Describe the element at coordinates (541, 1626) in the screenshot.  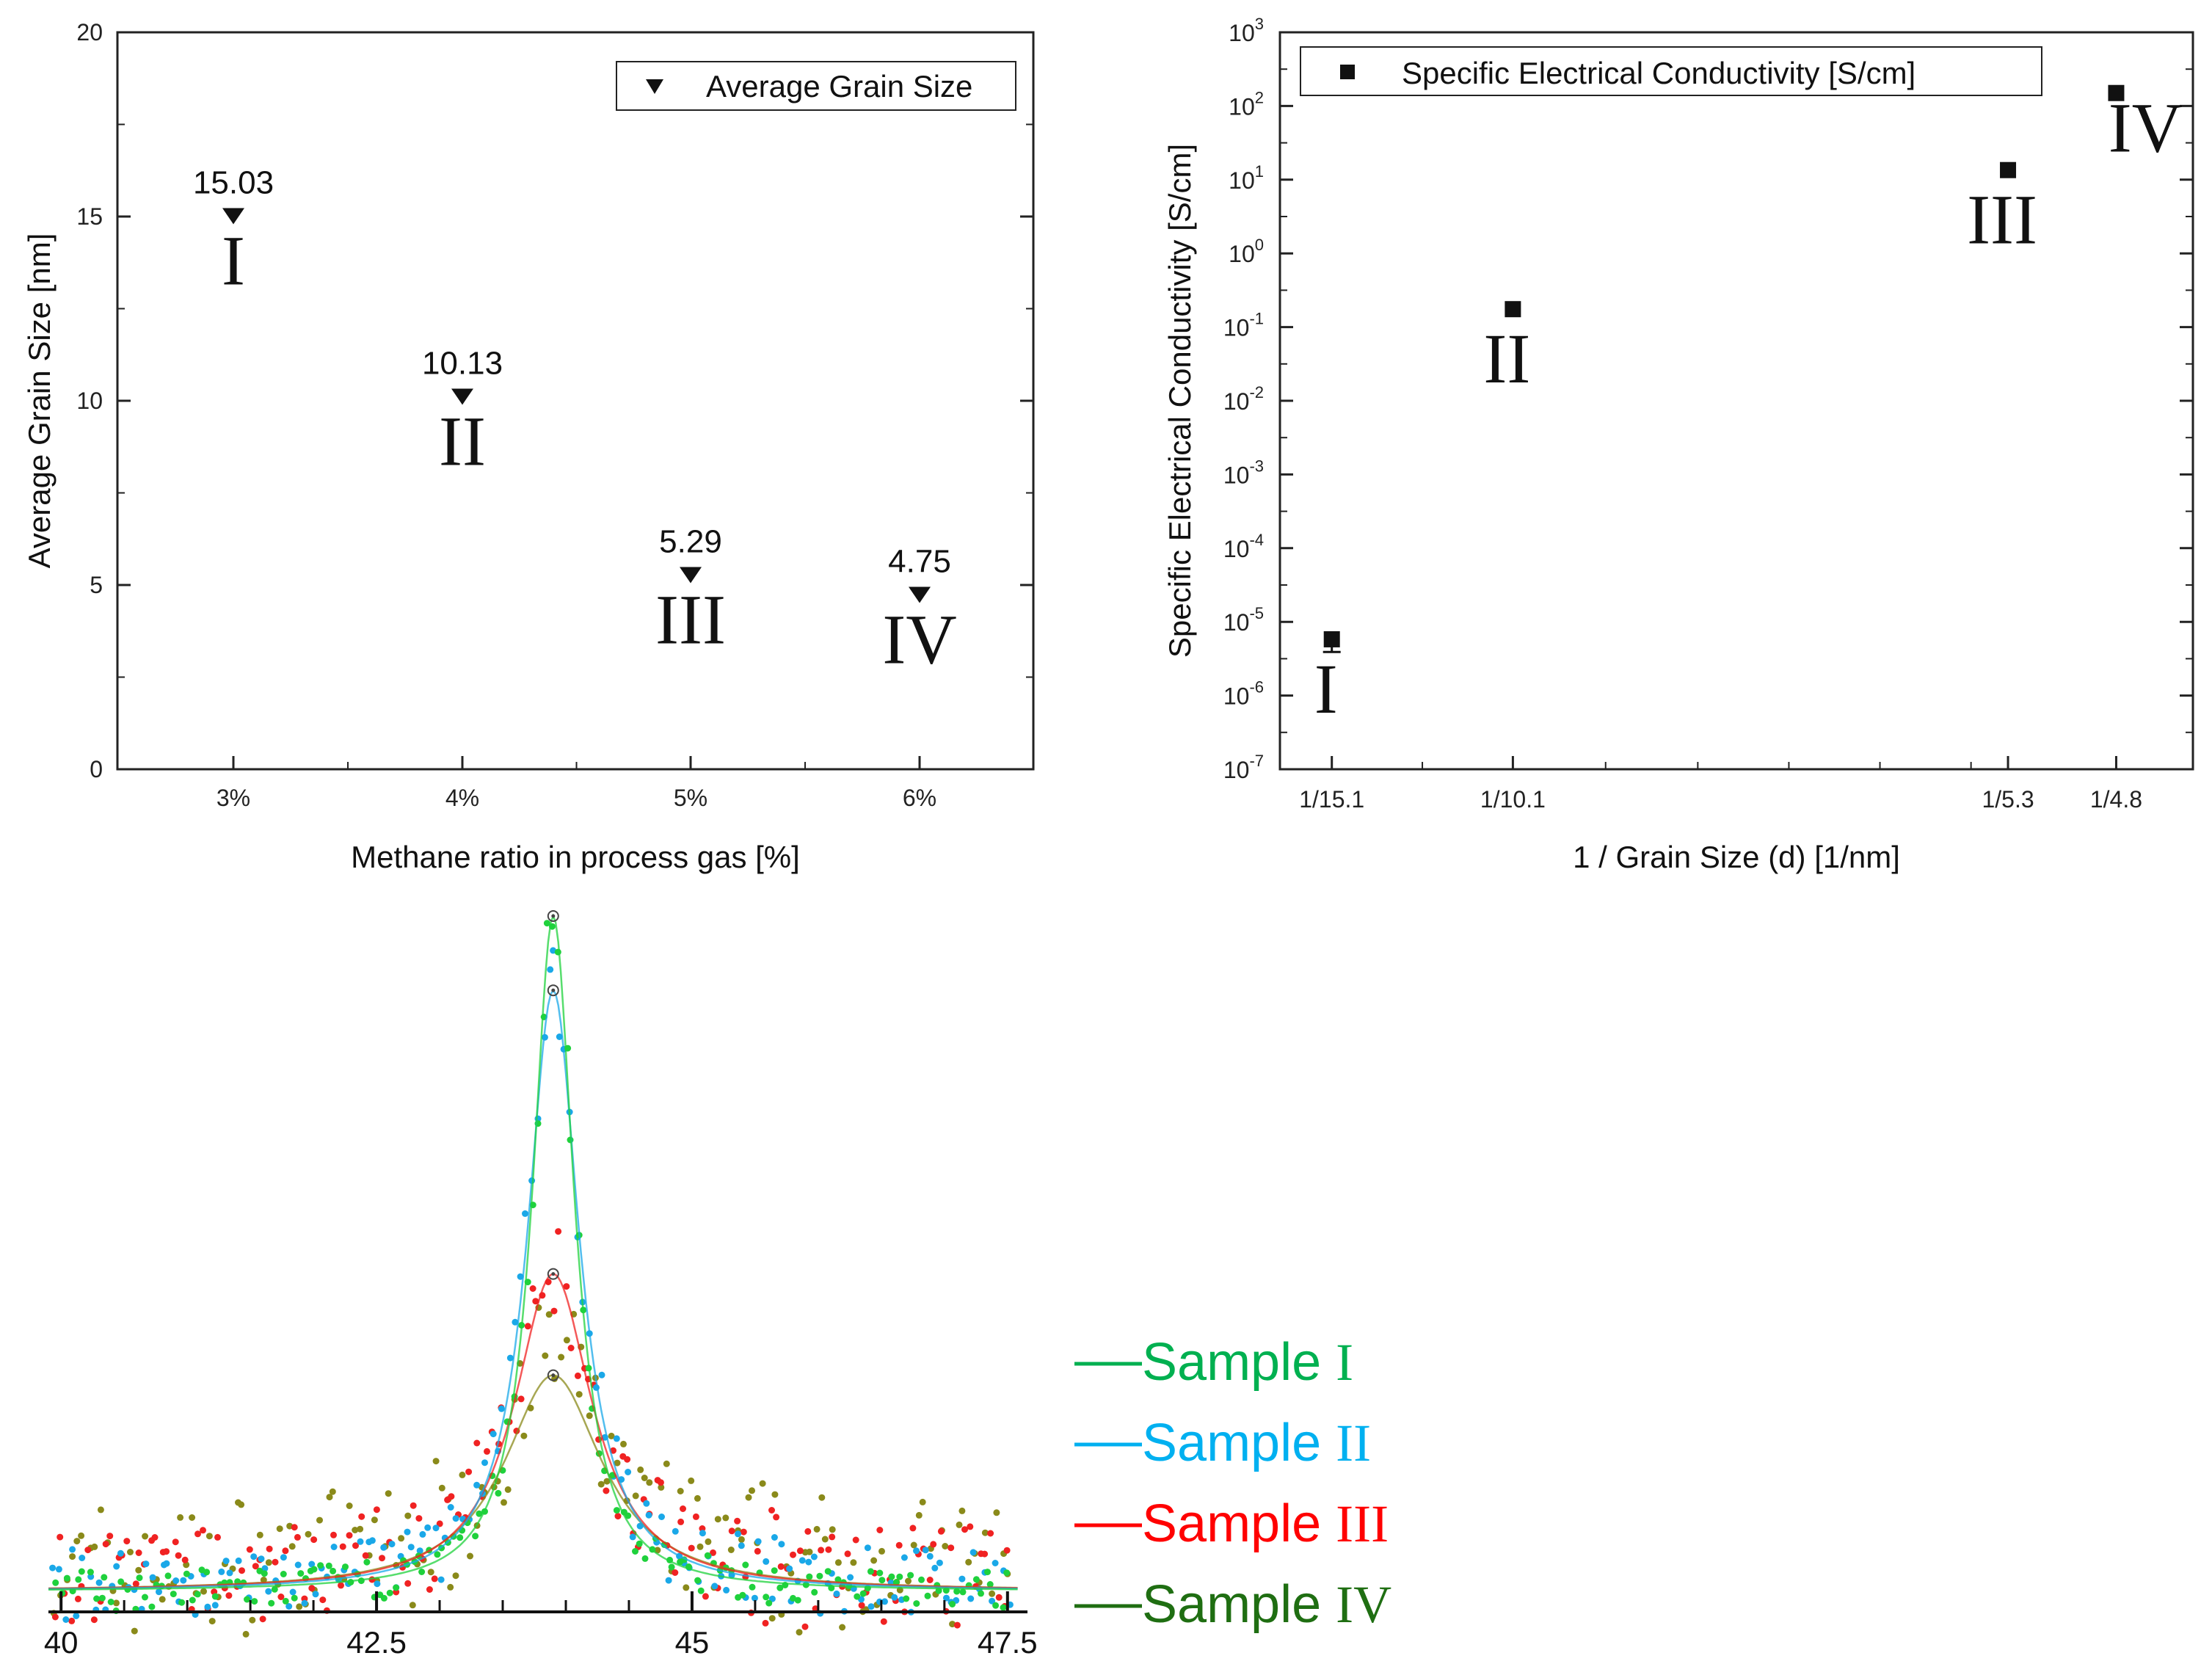
I see `xrd-x-axis: 40 42.5 45 47.5` at that location.